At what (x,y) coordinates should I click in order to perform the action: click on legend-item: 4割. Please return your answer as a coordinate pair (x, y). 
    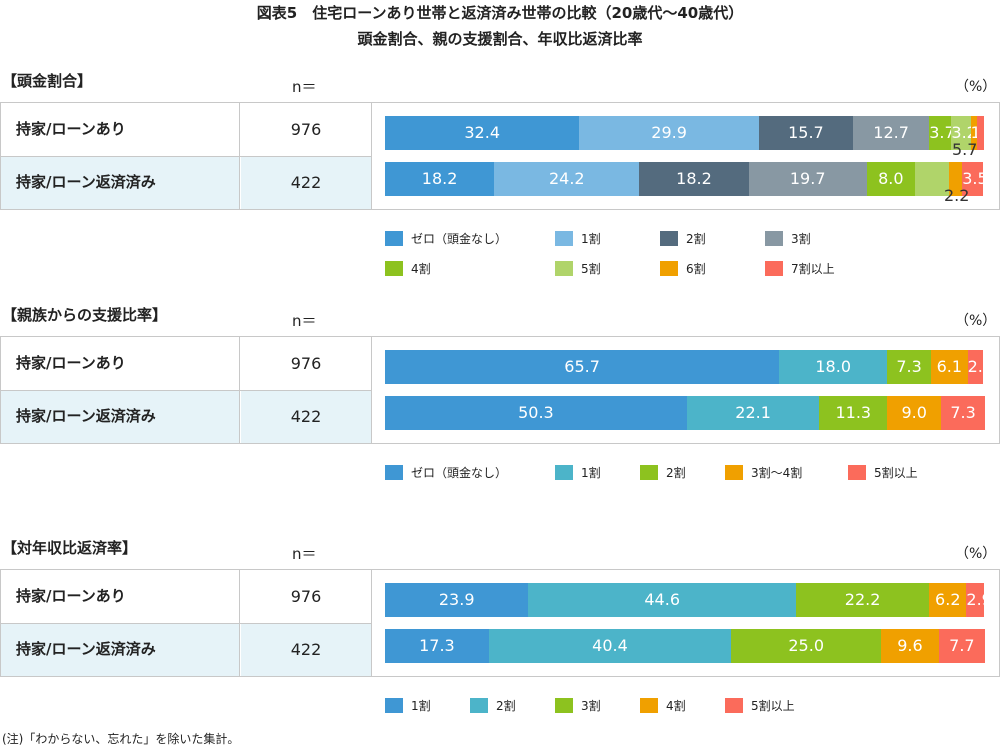
    Looking at the image, I should click on (408, 268).